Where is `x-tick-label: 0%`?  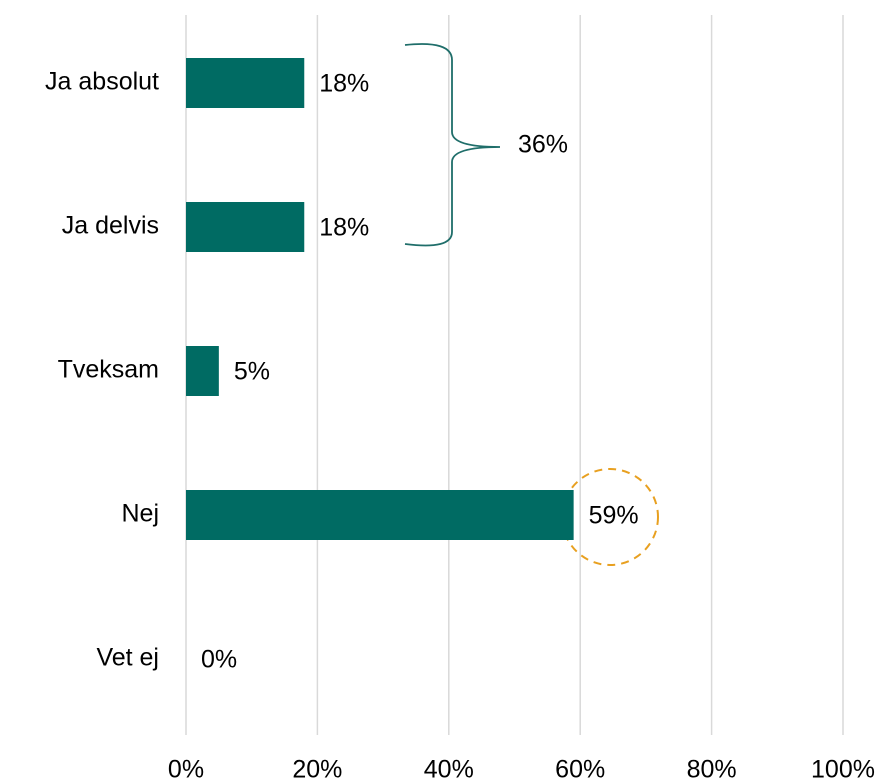
x-tick-label: 0% is located at coordinates (186, 770).